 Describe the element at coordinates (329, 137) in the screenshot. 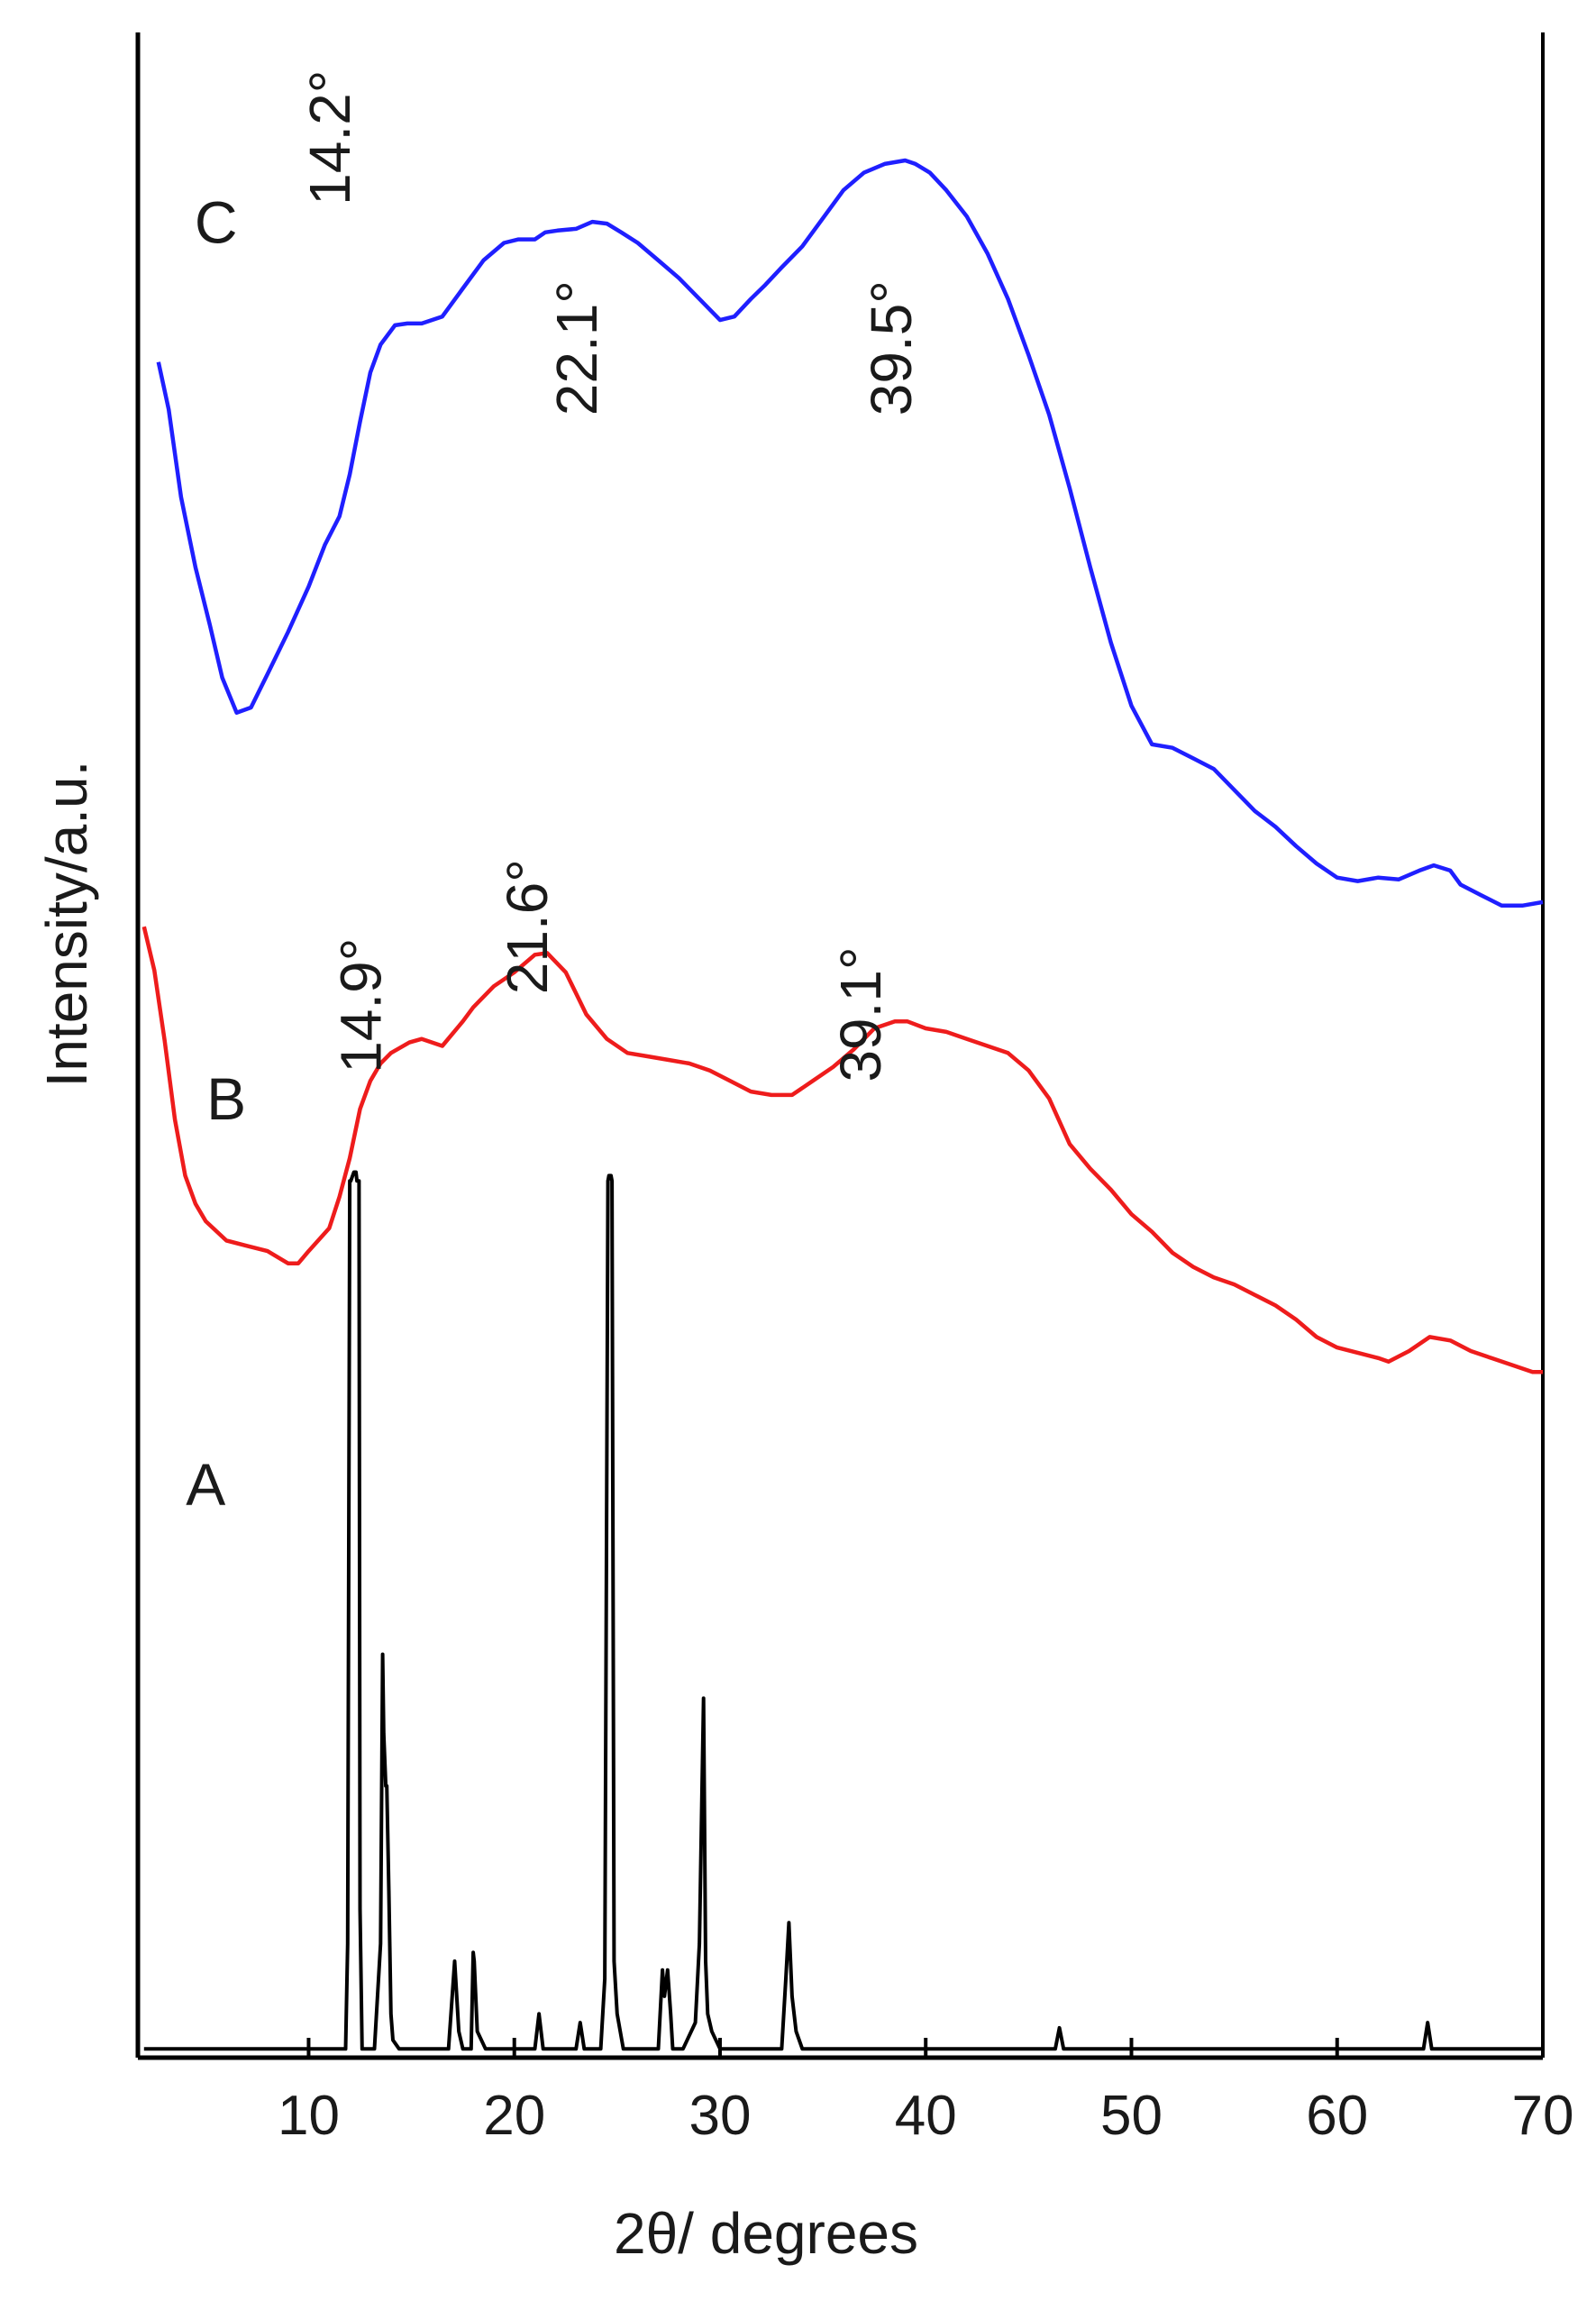

I see `peak-label-c-142: 14.2°` at that location.